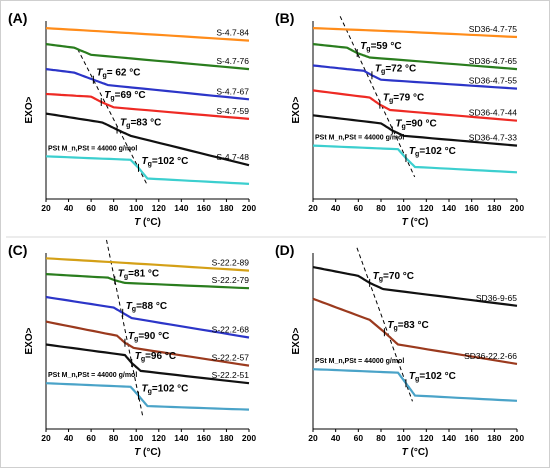 The image size is (550, 469). Describe the element at coordinates (395, 69) in the screenshot. I see `tg-label: Tg=72 °C` at that location.